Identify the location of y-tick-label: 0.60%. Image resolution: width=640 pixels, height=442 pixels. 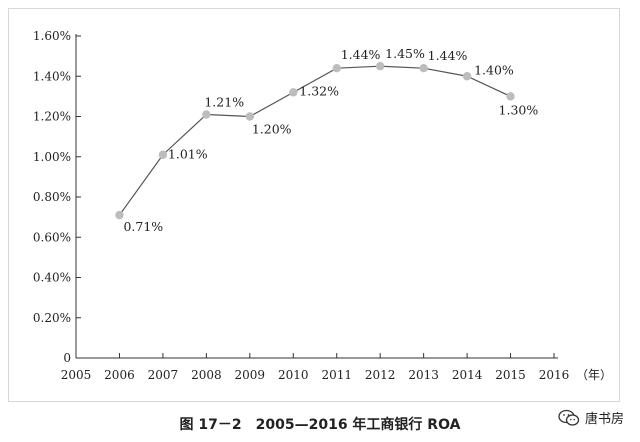
(52, 237).